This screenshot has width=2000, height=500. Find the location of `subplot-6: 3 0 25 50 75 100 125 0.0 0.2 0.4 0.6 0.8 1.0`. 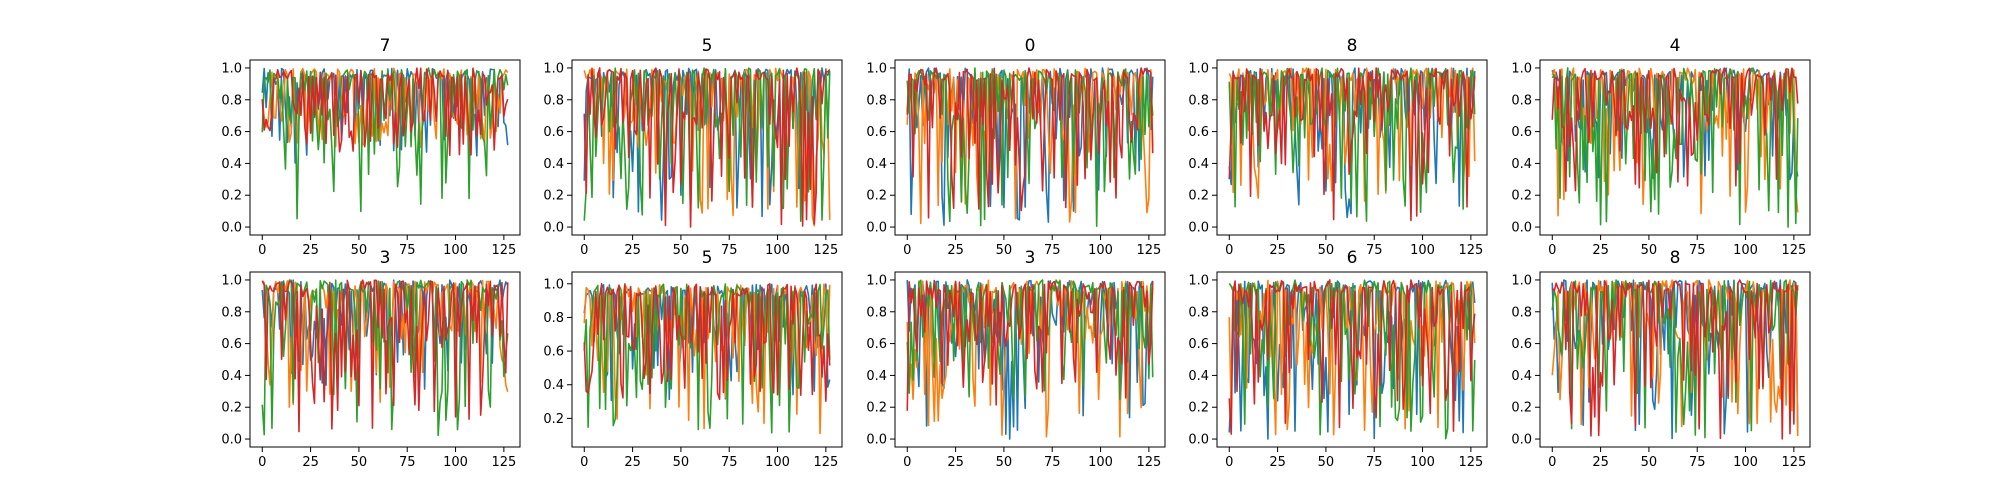

subplot-6: 3 0 25 50 75 100 125 0.0 0.2 0.4 0.6 0.8 1.0 is located at coordinates (371, 359).